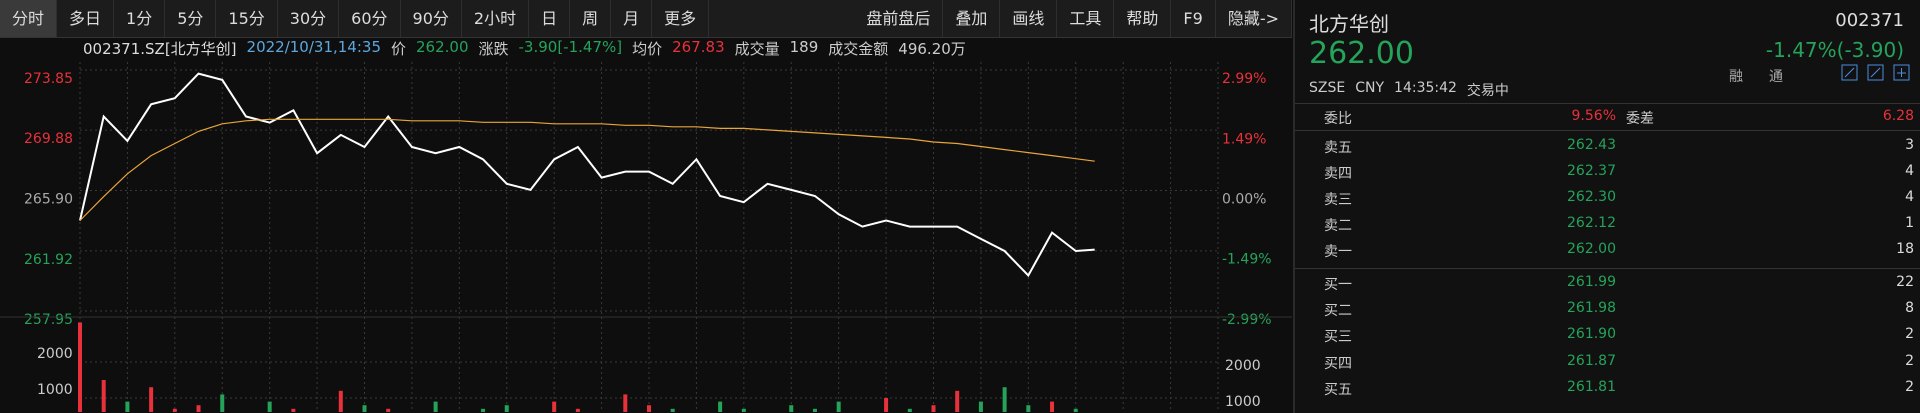 This screenshot has width=1920, height=413. Describe the element at coordinates (309, 18) in the screenshot. I see `tab: 30分` at that location.